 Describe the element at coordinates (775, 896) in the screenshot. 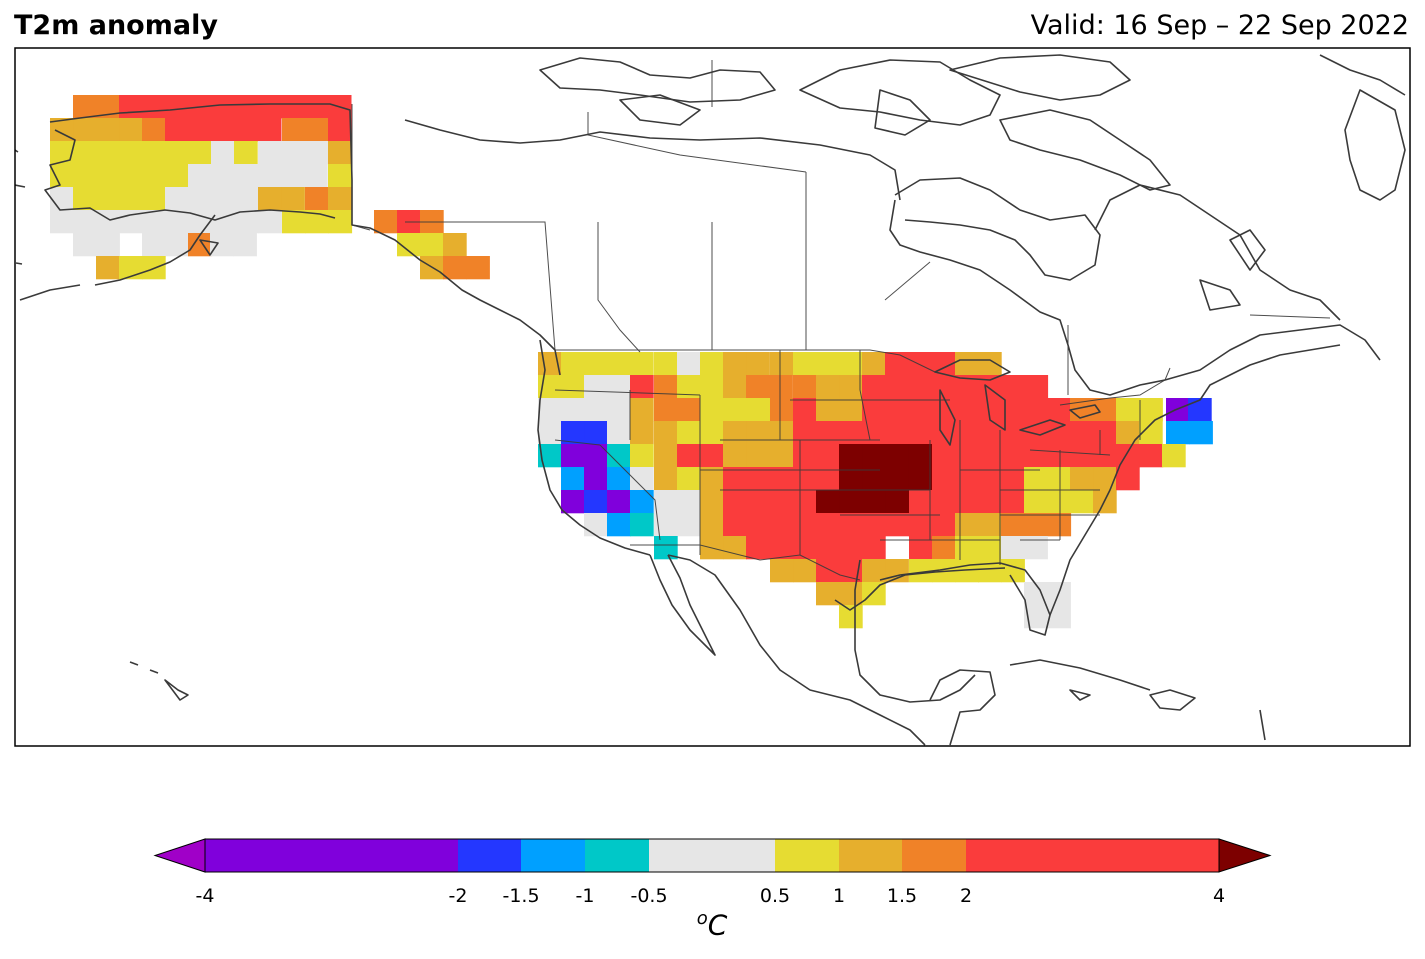

I see `colorbar-tick-label: 0.5` at that location.